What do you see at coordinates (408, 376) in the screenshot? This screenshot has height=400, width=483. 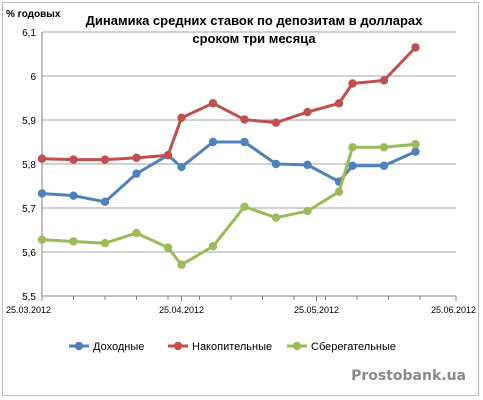 I see `watermark: Prostobank.ua` at bounding box center [408, 376].